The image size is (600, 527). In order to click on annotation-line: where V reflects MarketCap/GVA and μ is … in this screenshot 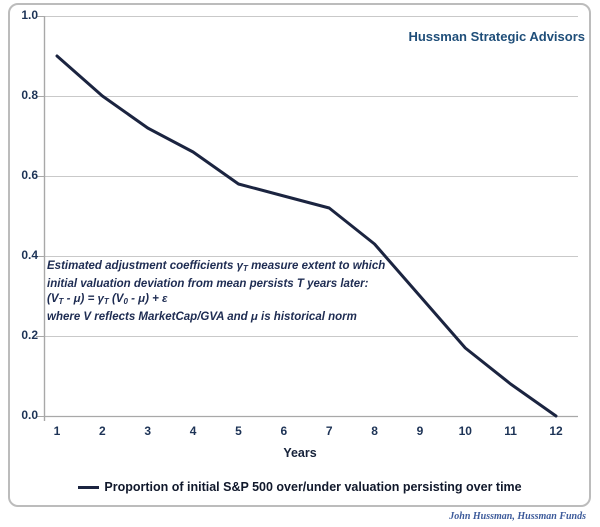, I will do `click(202, 316)`.